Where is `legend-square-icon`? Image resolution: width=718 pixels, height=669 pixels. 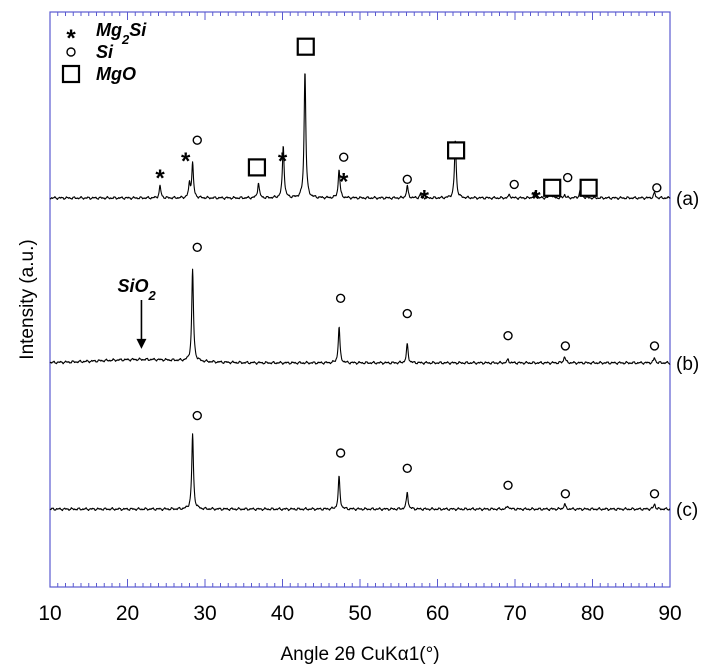 legend-square-icon is located at coordinates (71, 74).